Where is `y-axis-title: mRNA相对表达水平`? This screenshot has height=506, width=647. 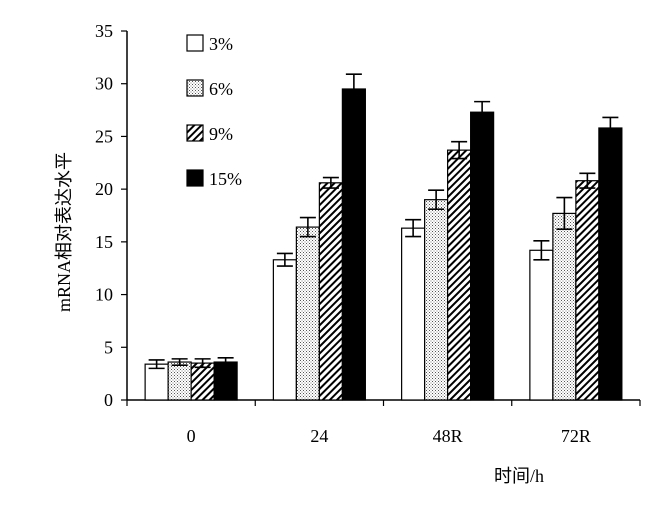
y-axis-title: mRNA相对表达水平 is located at coordinates (64, 232).